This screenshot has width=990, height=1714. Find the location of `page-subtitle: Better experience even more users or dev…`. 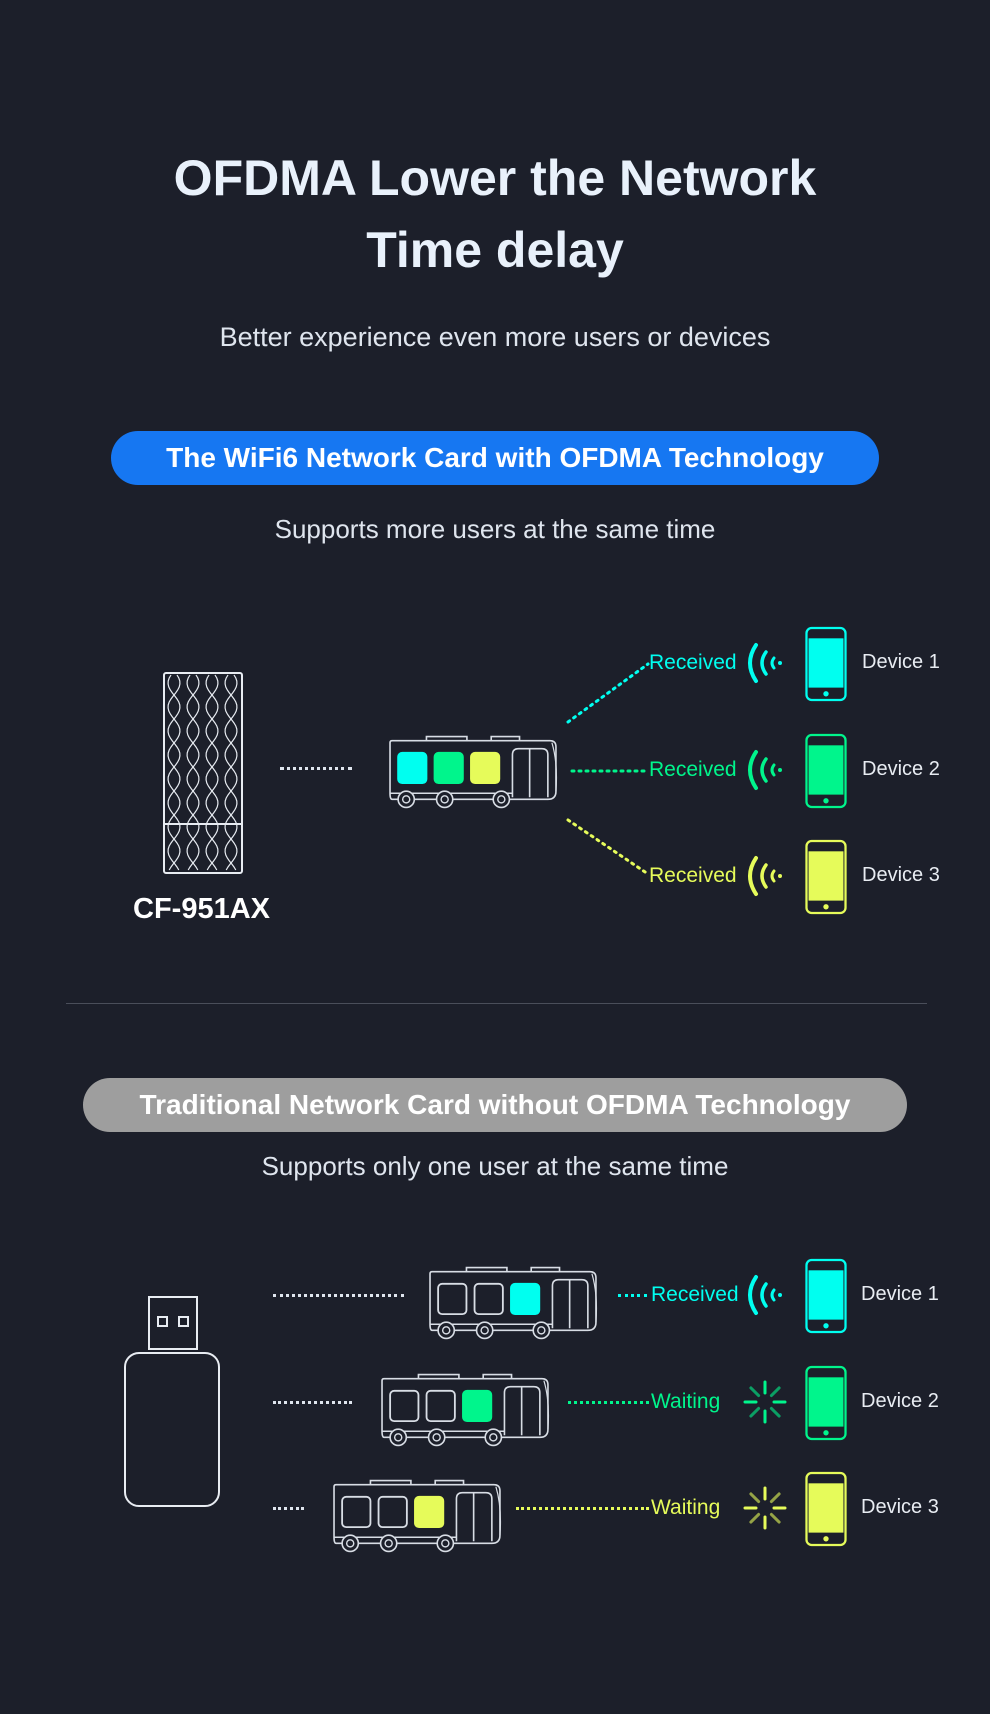

page-subtitle: Better experience even more users or dev… is located at coordinates (495, 337).